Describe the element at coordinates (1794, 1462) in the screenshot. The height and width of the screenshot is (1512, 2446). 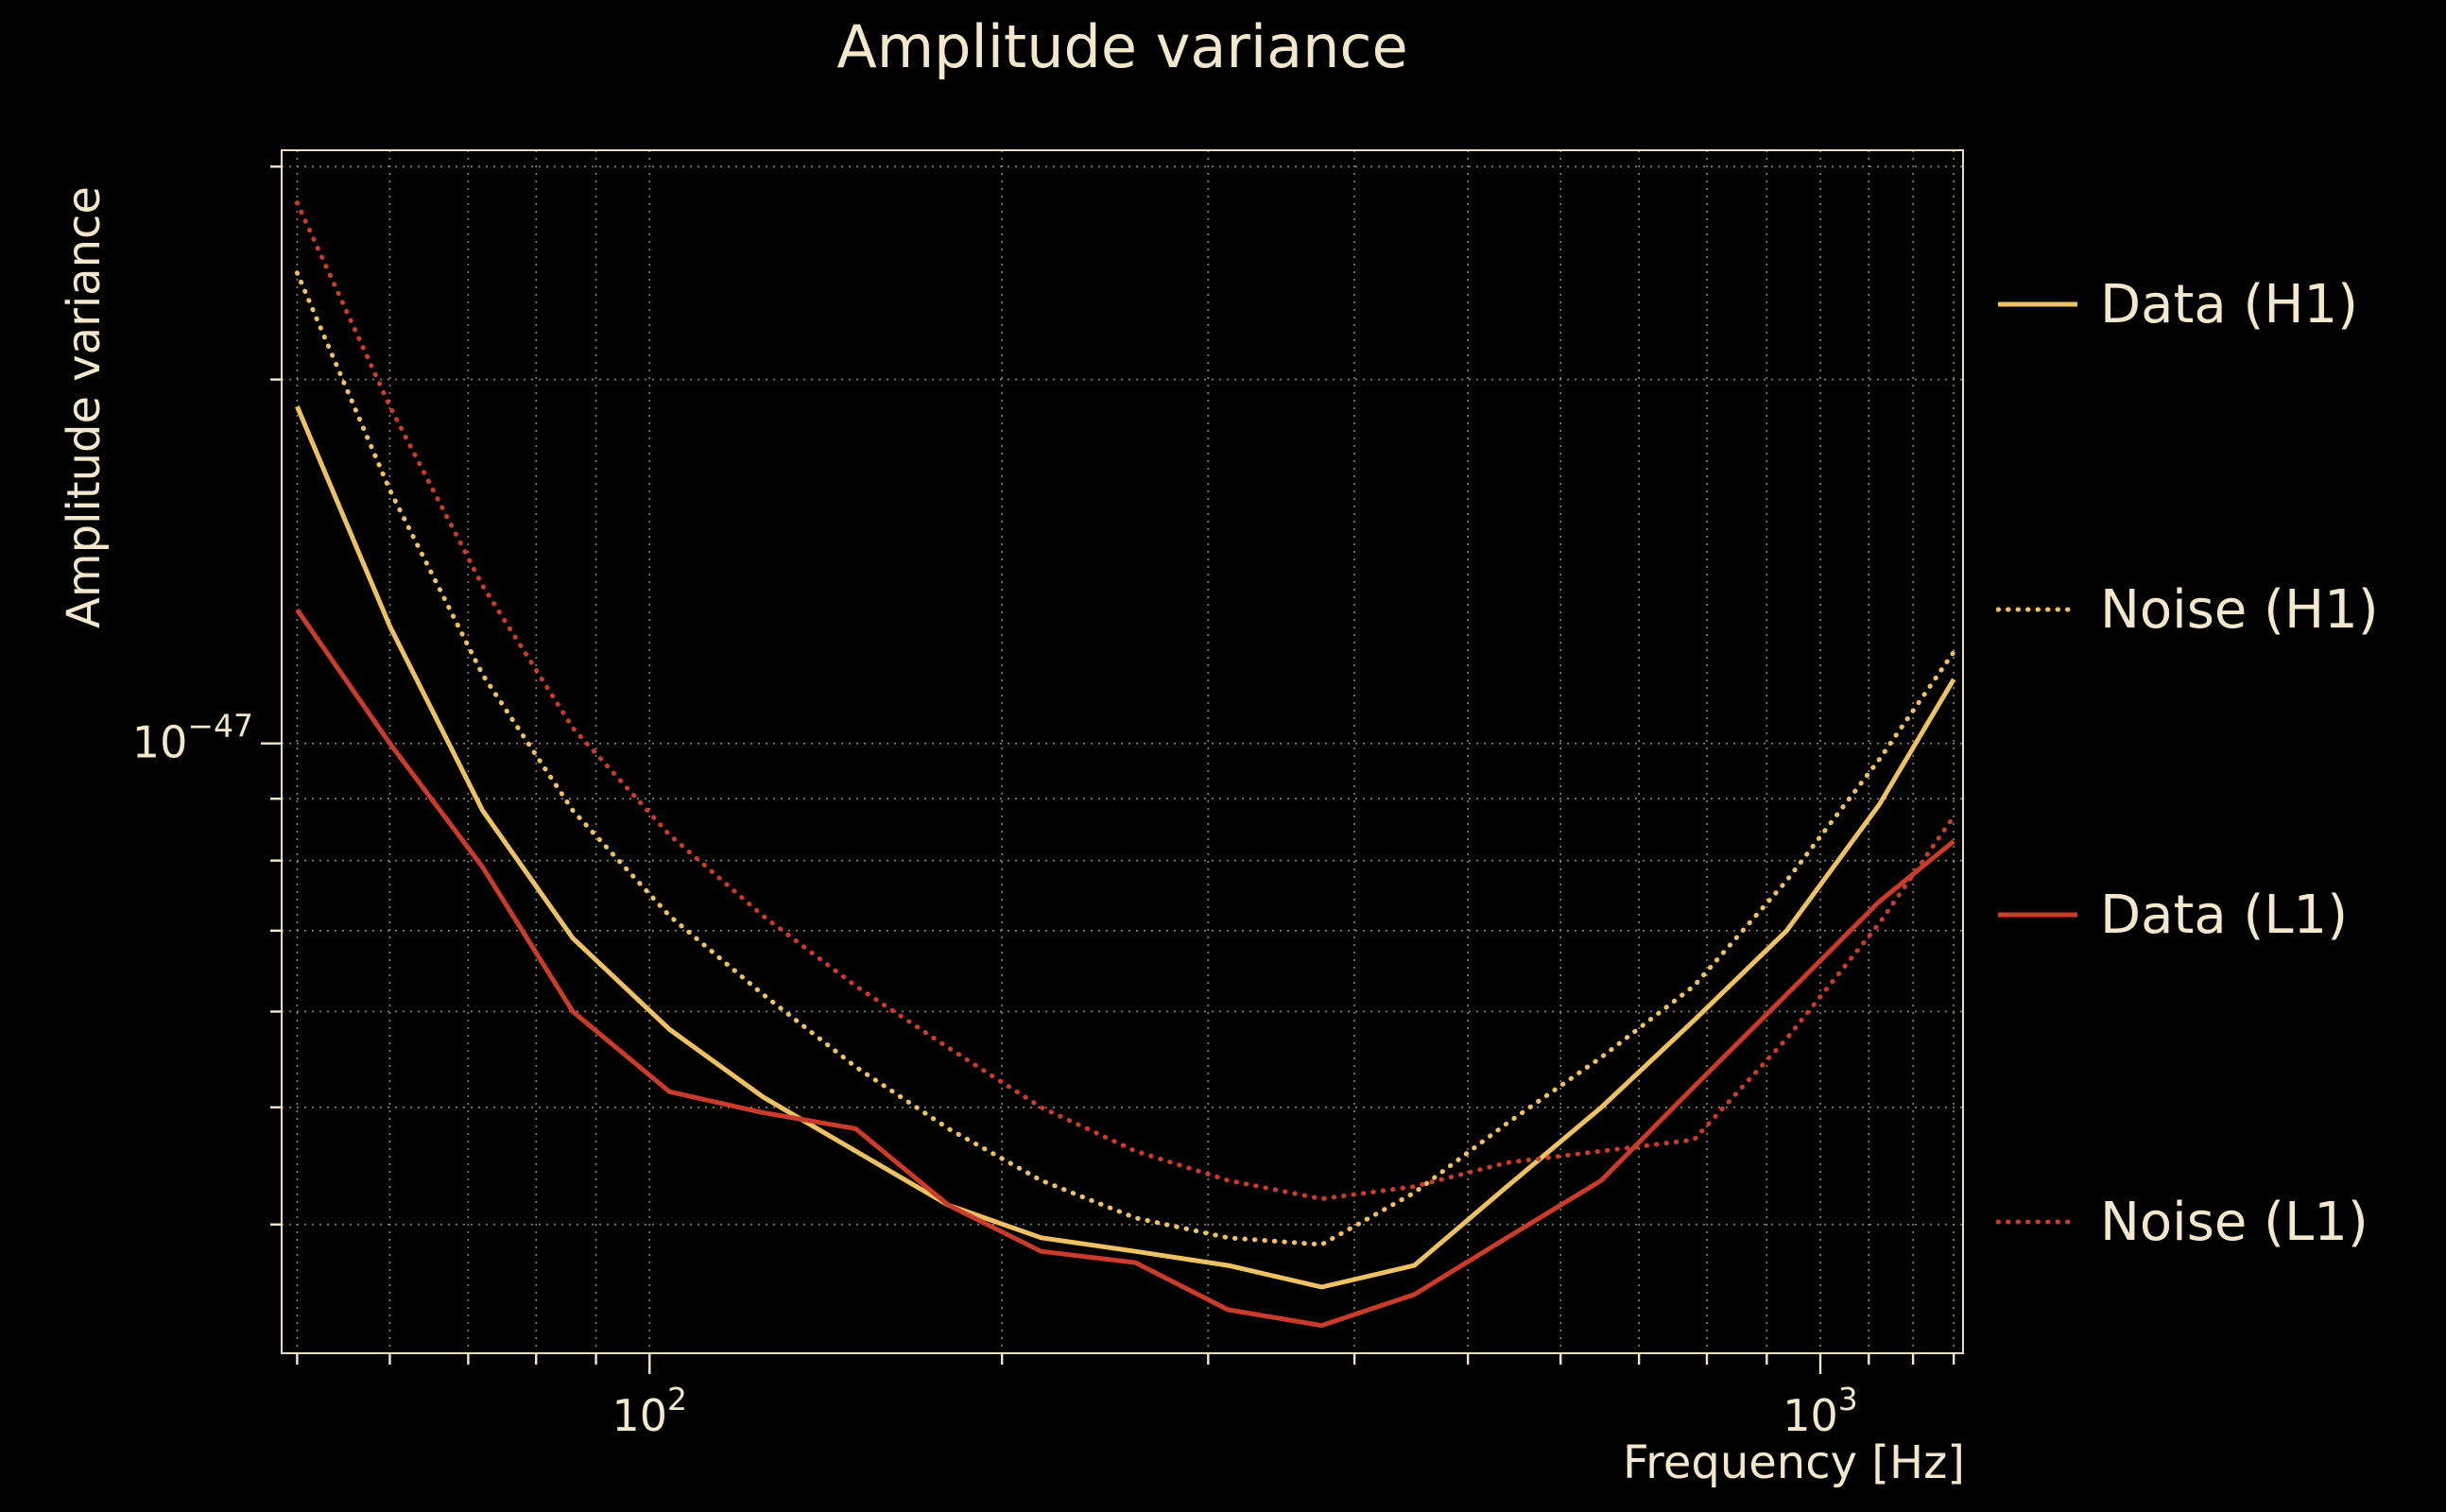
I see `x-axis-label: Frequency [Hz]` at that location.